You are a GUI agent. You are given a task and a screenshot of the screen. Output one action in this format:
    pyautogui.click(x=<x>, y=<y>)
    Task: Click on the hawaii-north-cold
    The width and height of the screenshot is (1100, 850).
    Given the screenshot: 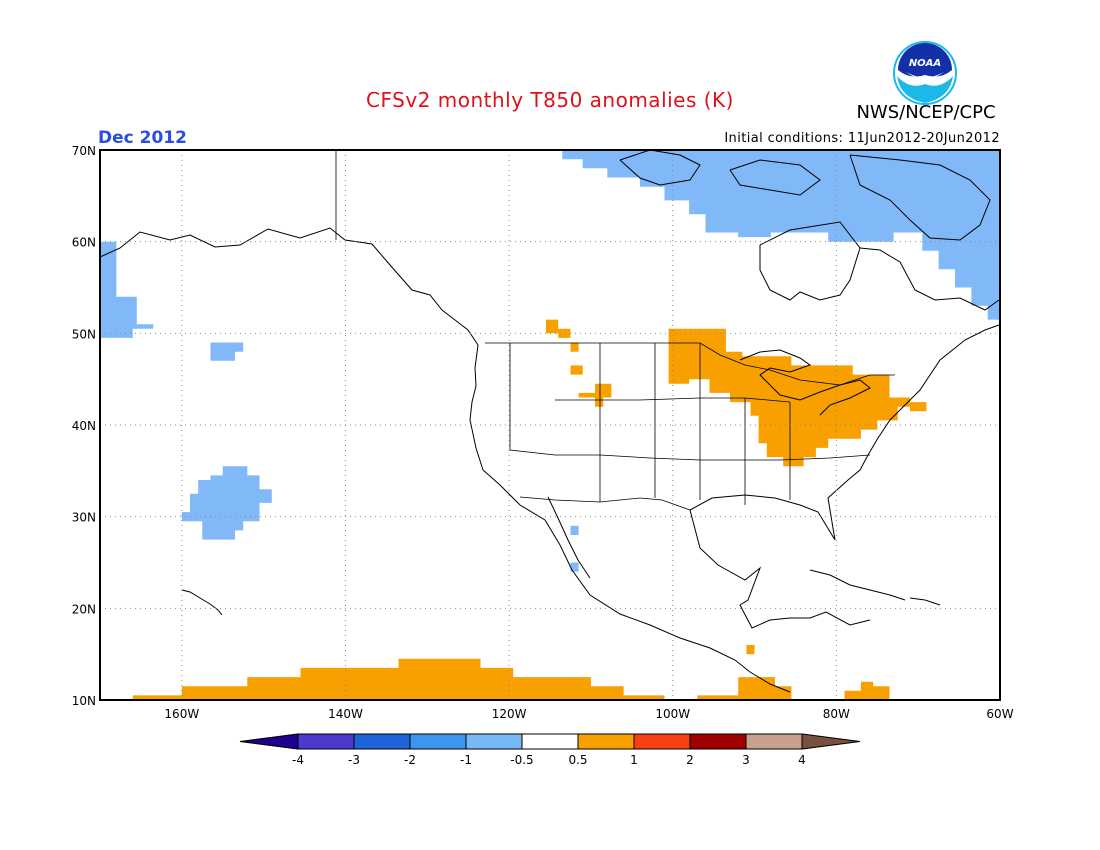 What is the action you would take?
    pyautogui.click(x=226, y=503)
    